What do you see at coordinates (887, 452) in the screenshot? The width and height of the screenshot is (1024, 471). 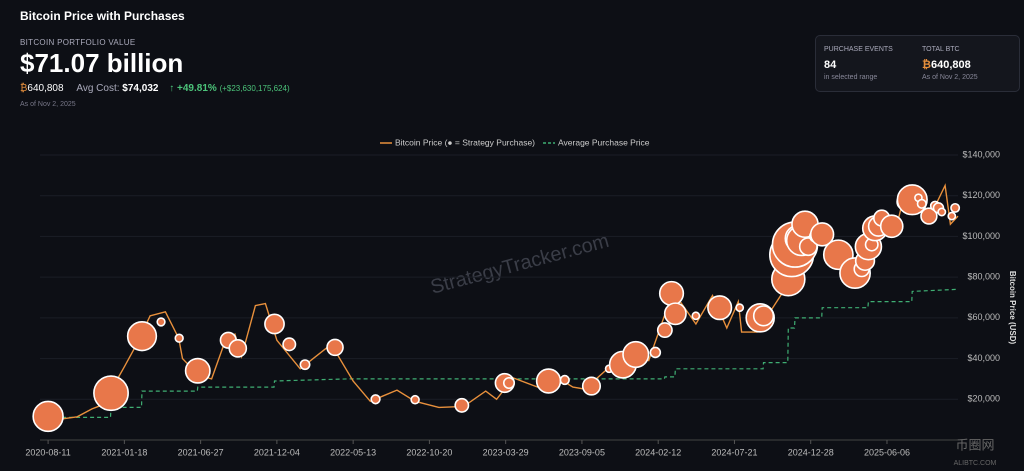 I see `x-tick-label: 2025-06-06` at bounding box center [887, 452].